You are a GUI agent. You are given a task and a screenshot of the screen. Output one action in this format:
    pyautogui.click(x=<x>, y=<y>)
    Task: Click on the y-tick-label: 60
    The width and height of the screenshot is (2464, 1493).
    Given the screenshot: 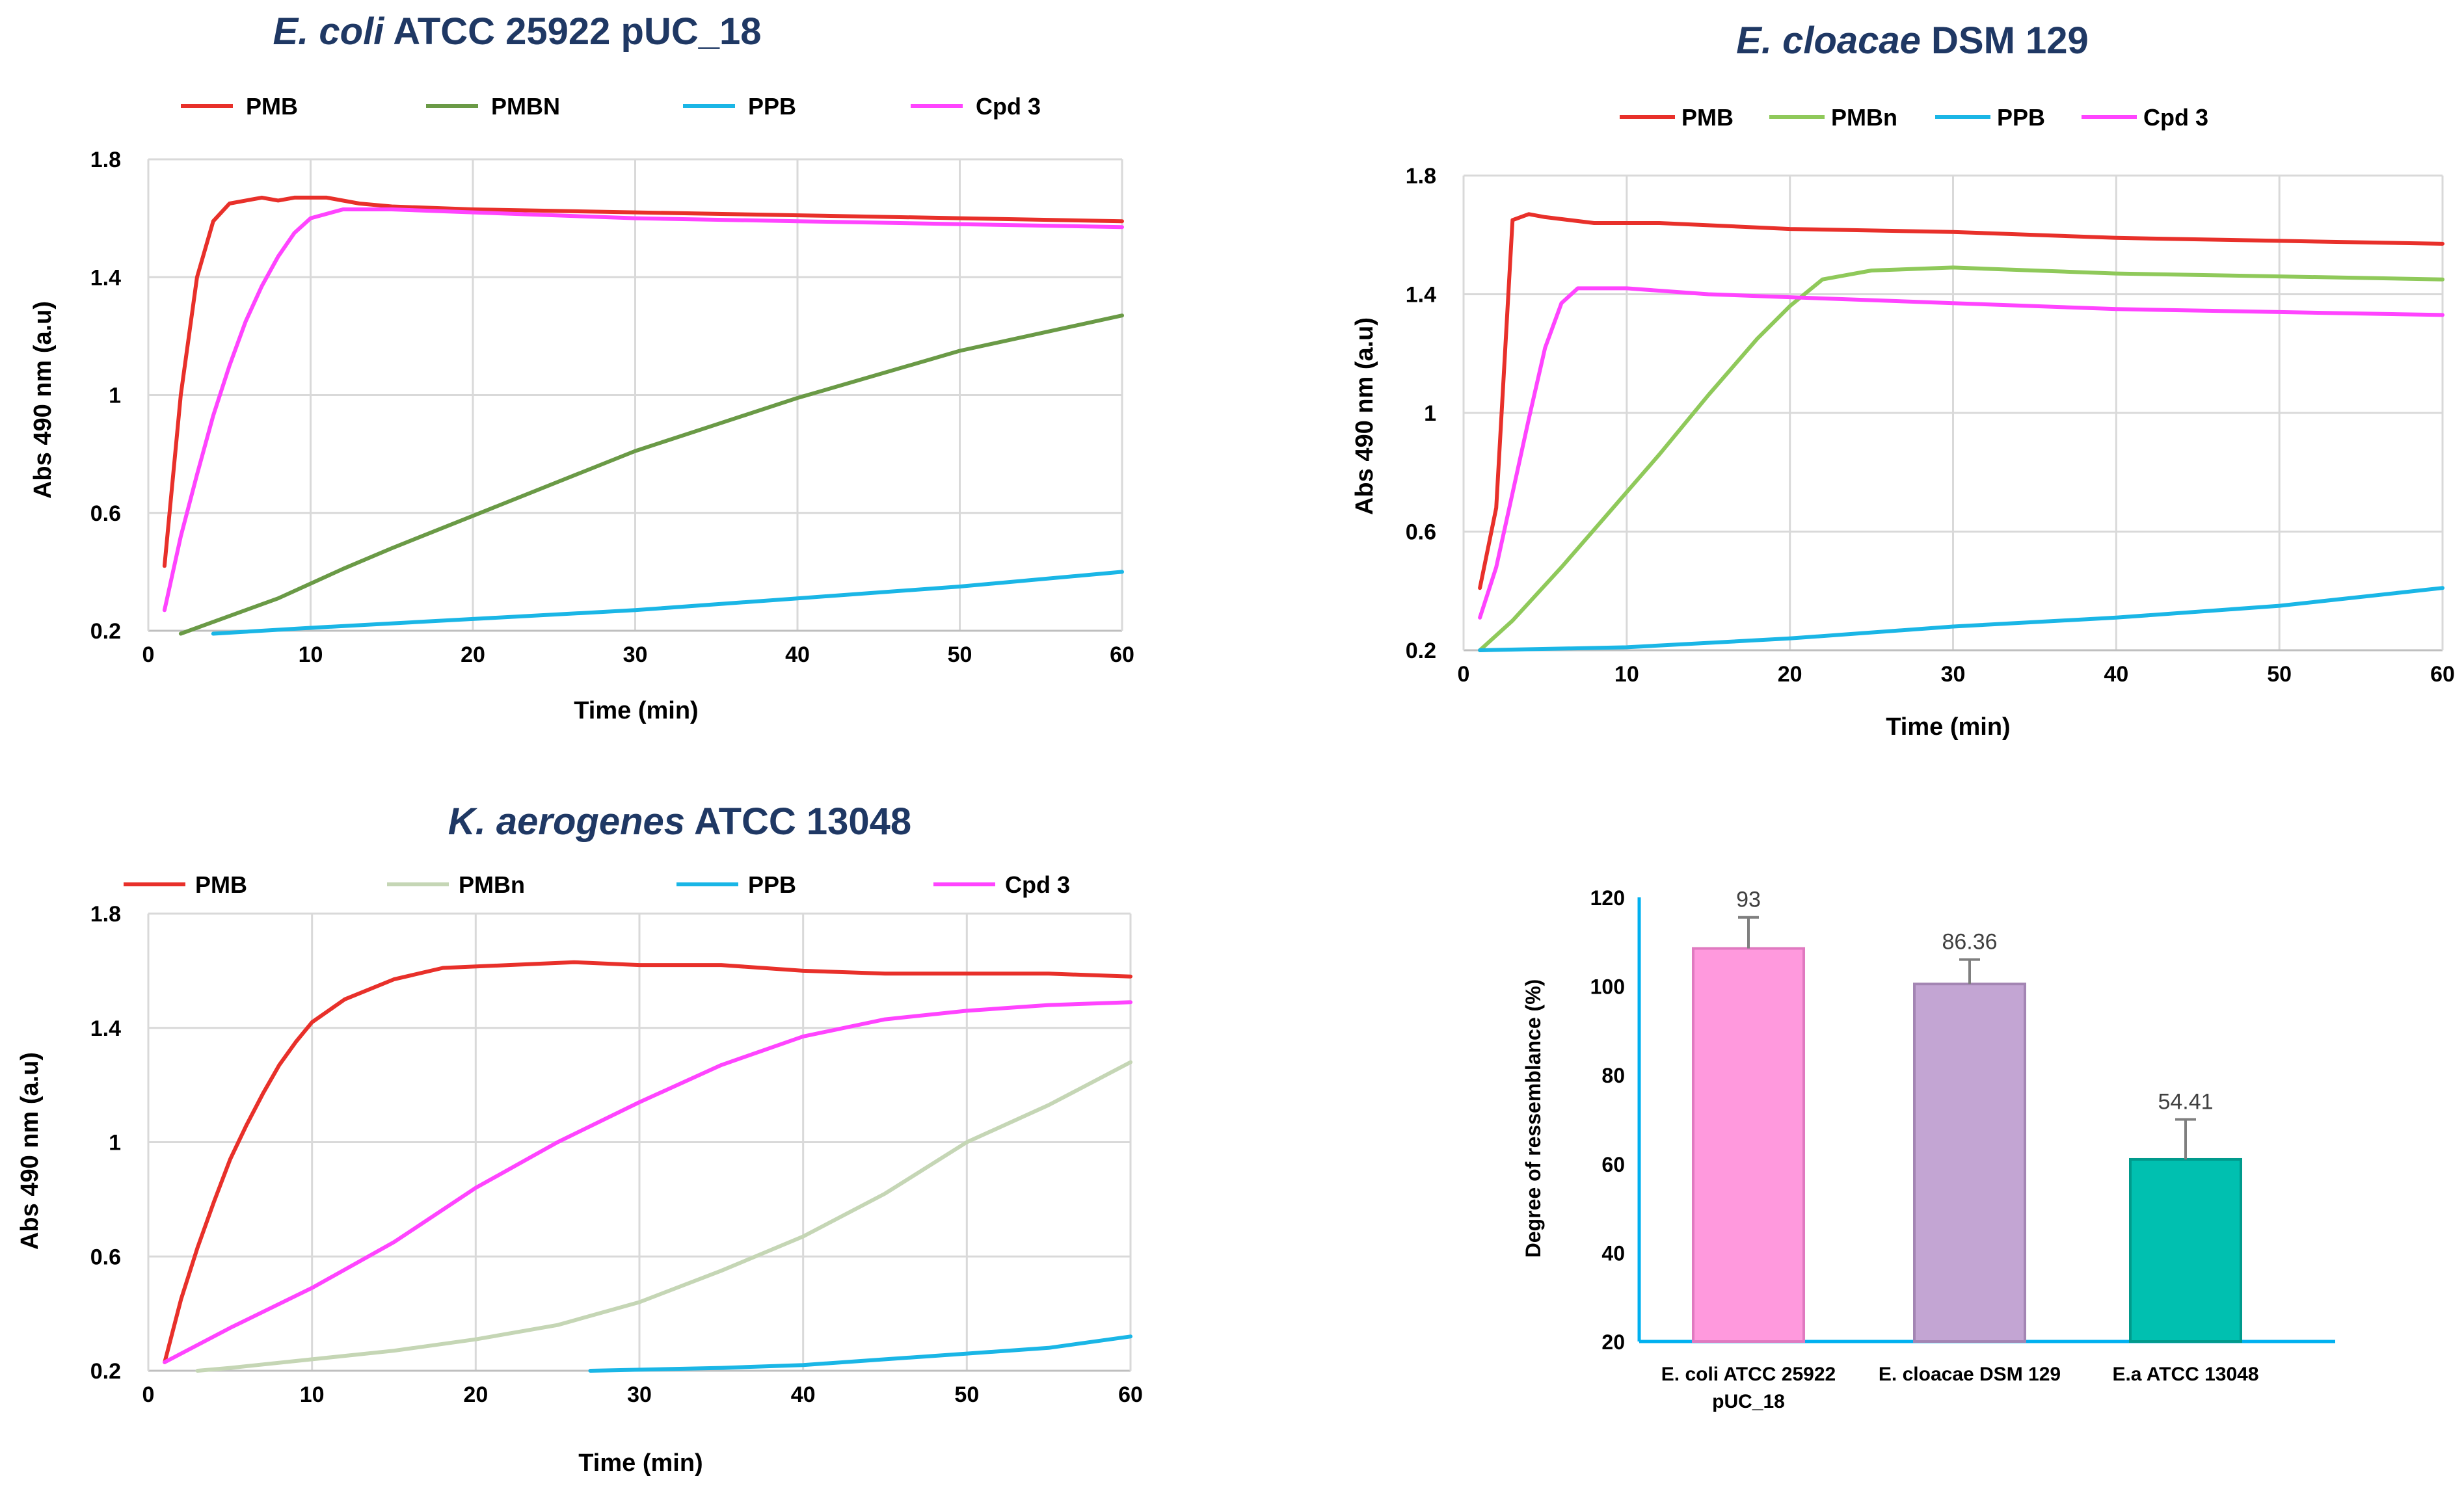 What is the action you would take?
    pyautogui.click(x=1613, y=1164)
    